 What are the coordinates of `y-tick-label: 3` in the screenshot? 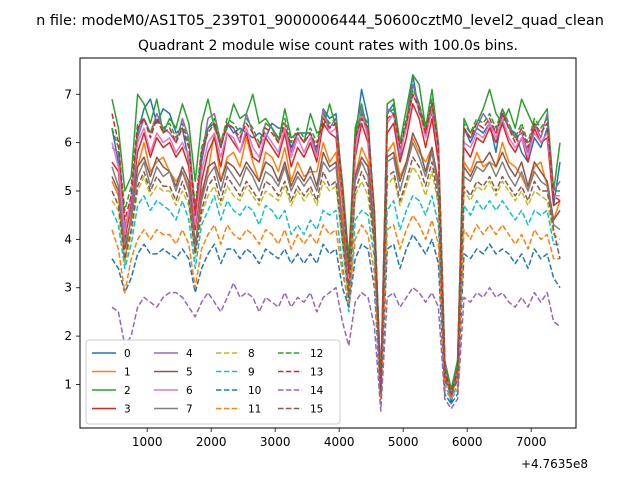 It's located at (68, 288).